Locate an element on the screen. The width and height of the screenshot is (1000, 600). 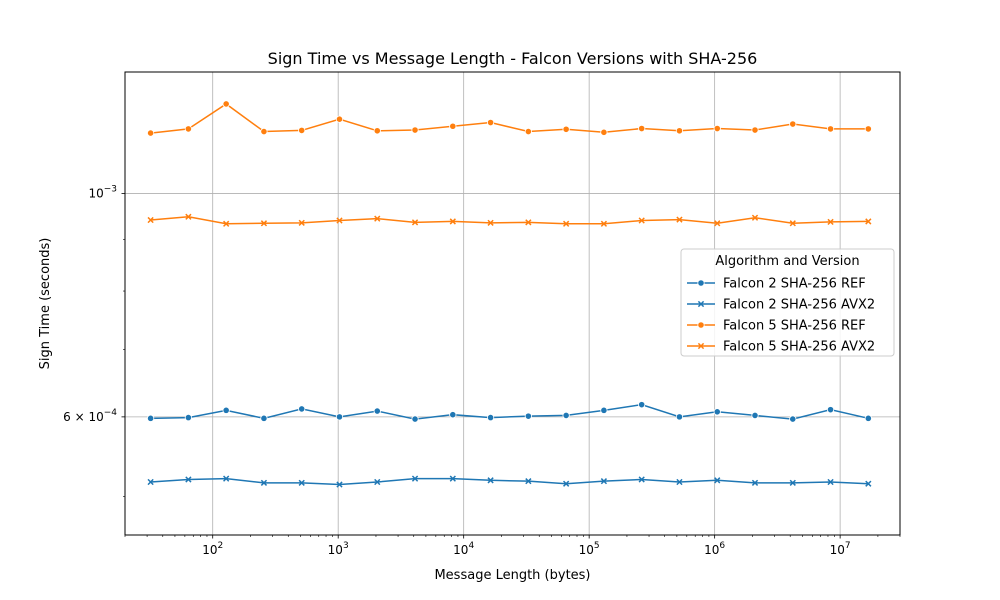
x-tick-label: 10⁶ is located at coordinates (714, 549).